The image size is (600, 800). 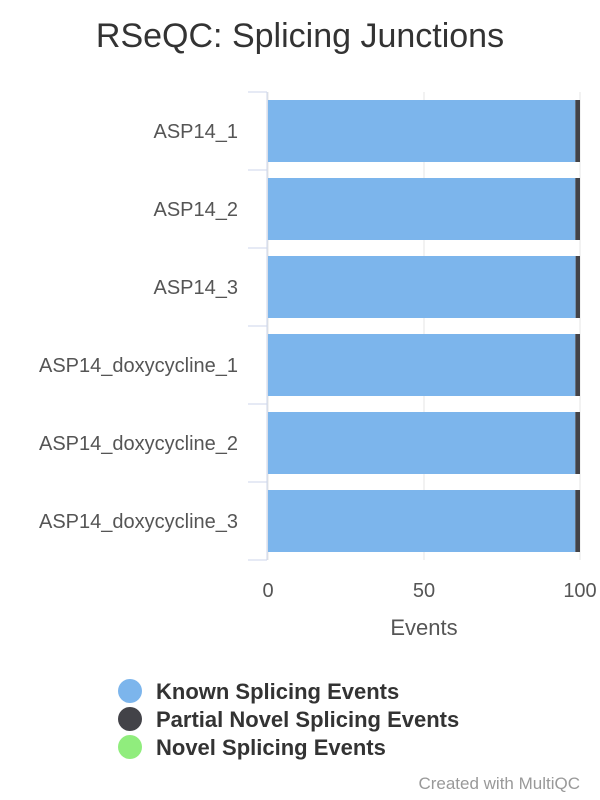 I want to click on y-category-label: ASP14_doxycycline_3, so click(x=138, y=522).